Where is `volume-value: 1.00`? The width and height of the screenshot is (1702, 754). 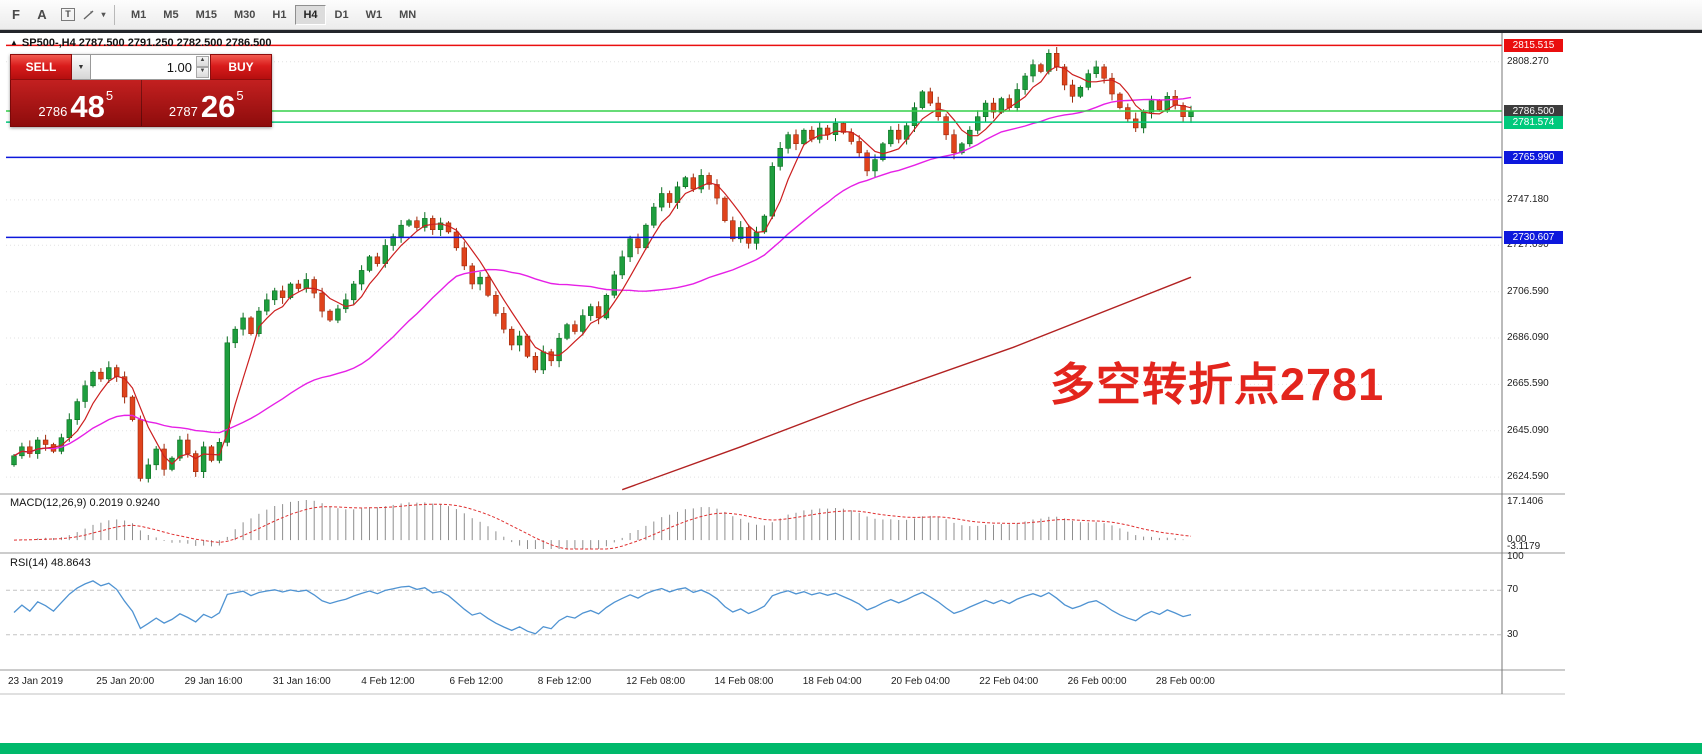
volume-value: 1.00 is located at coordinates (179, 67).